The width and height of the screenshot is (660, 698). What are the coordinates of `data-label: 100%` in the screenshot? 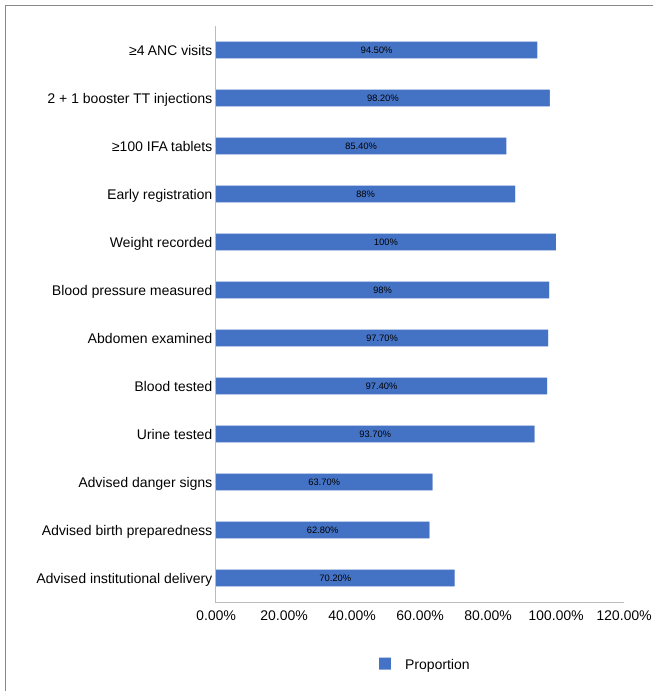 It's located at (386, 242).